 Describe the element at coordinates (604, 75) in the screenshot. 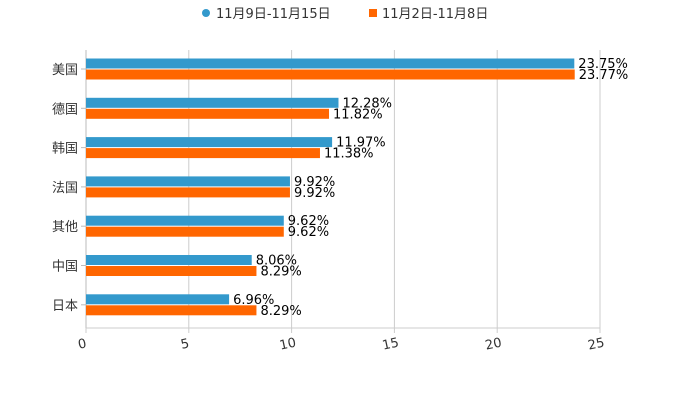

I see `data-label-series-2: 23.77%` at that location.